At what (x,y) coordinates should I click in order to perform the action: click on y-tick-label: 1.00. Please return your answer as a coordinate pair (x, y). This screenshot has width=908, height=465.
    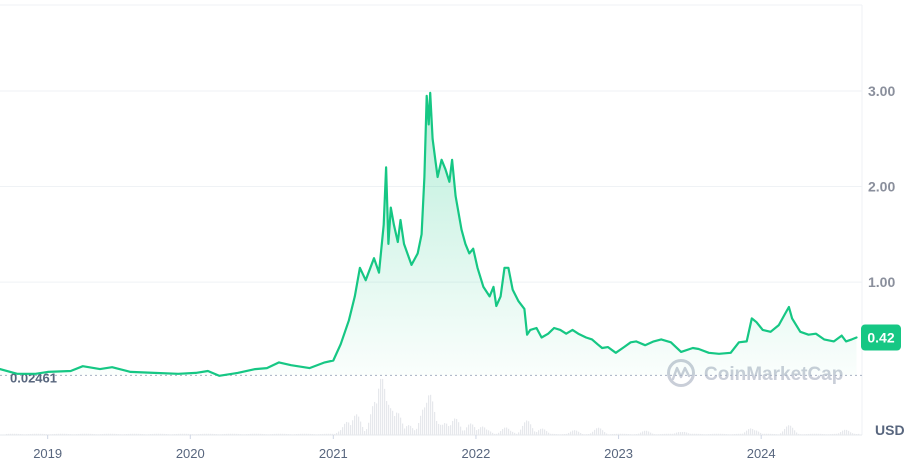
    Looking at the image, I should click on (881, 282).